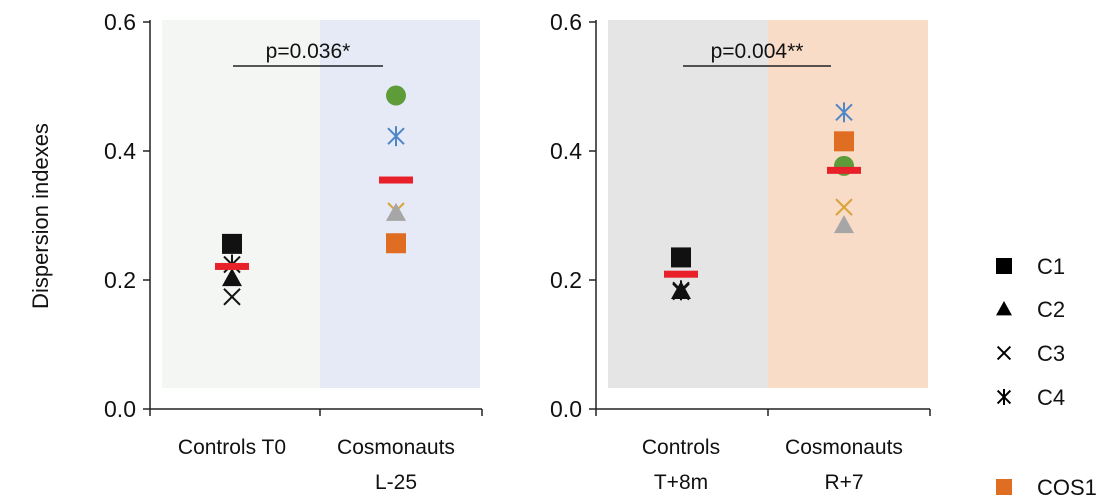 The width and height of the screenshot is (1120, 502). Describe the element at coordinates (1004, 397) in the screenshot. I see `legend-marker-c4` at that location.